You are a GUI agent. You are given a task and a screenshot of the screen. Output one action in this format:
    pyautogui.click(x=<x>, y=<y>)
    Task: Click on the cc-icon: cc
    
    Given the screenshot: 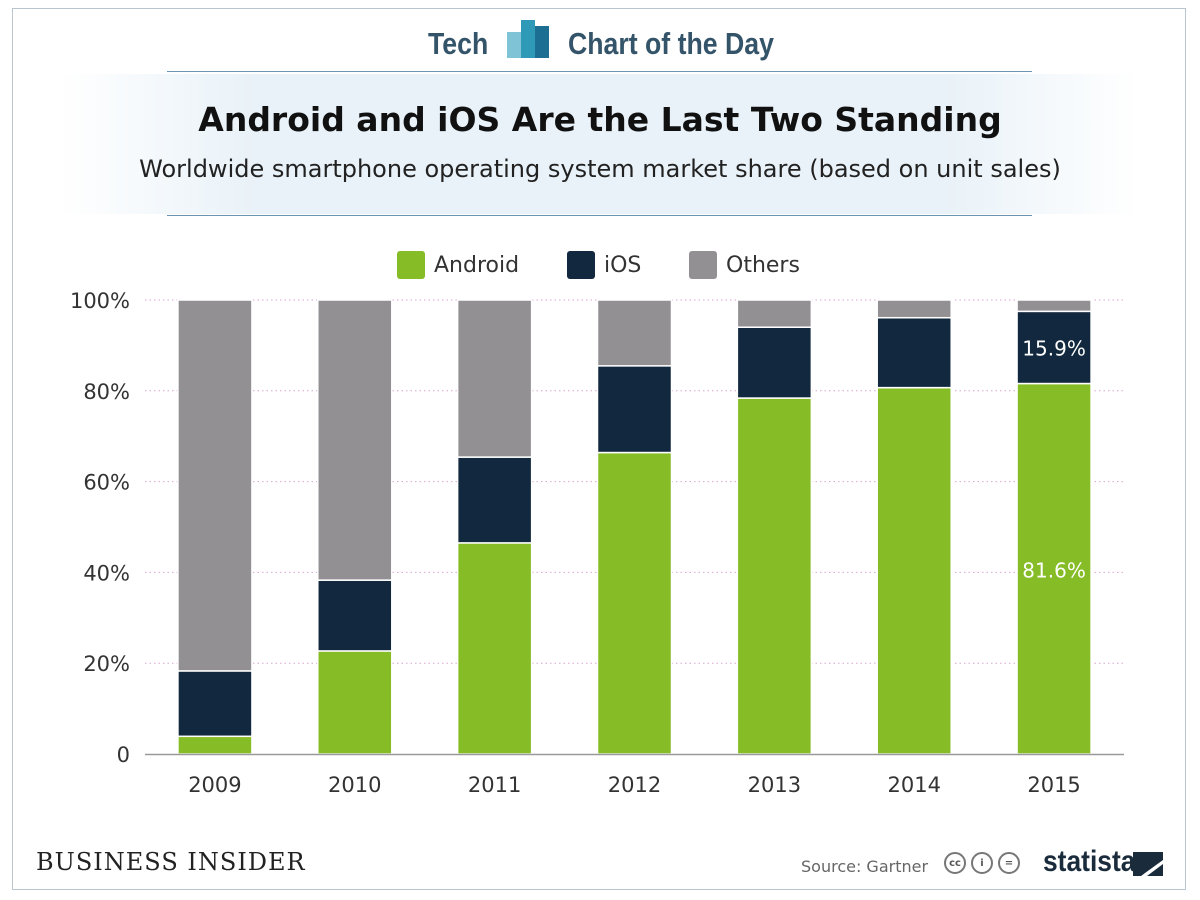 What is the action you would take?
    pyautogui.click(x=955, y=863)
    